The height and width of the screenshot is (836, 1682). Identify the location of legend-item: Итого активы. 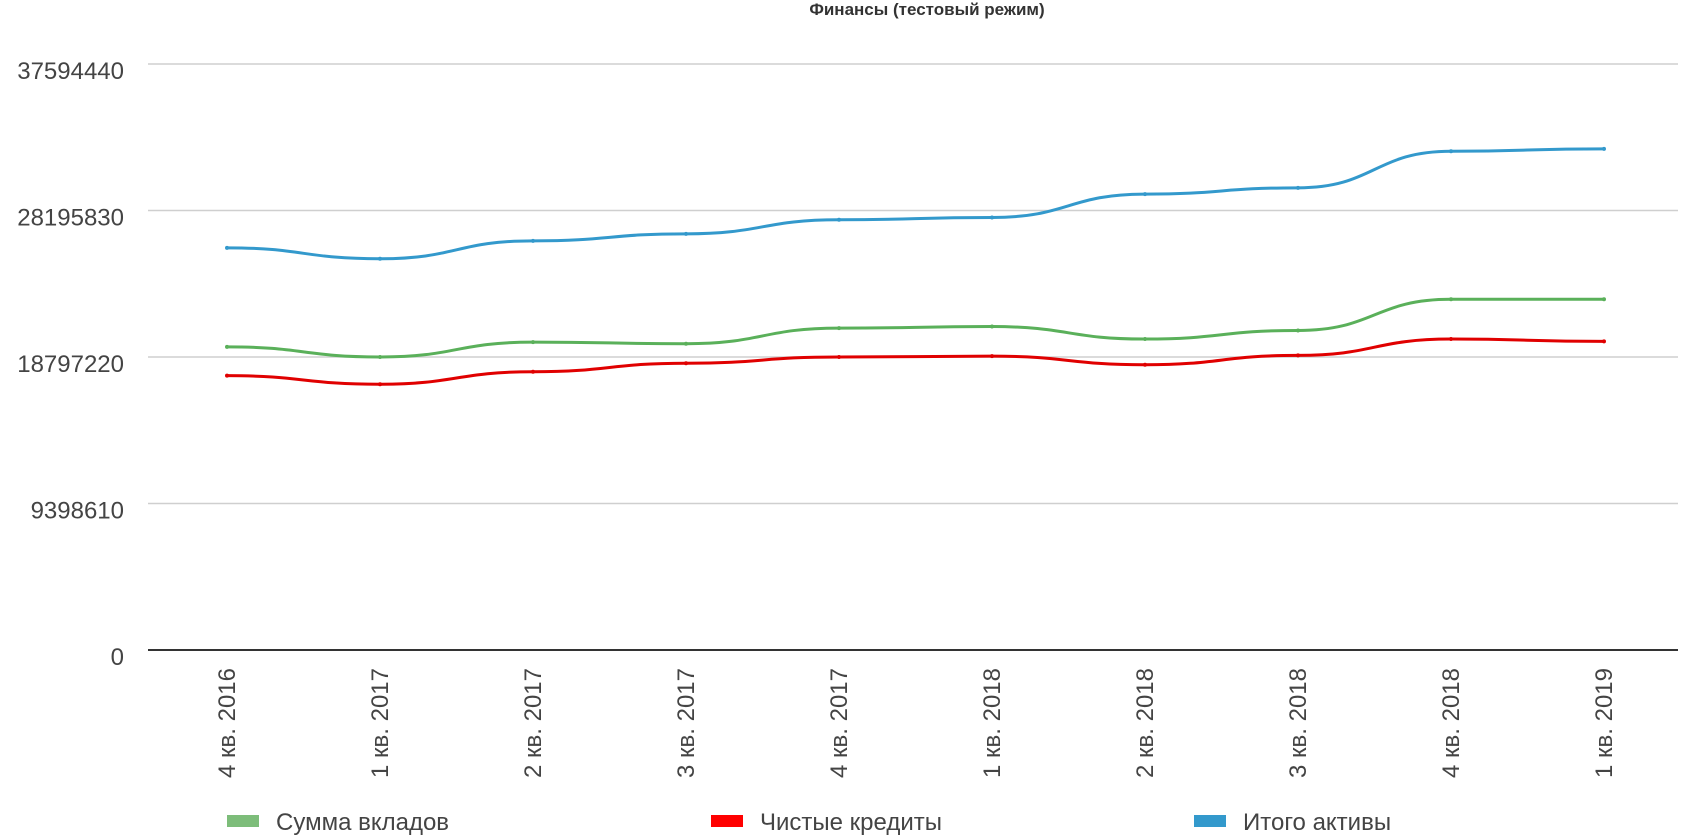
(1292, 822).